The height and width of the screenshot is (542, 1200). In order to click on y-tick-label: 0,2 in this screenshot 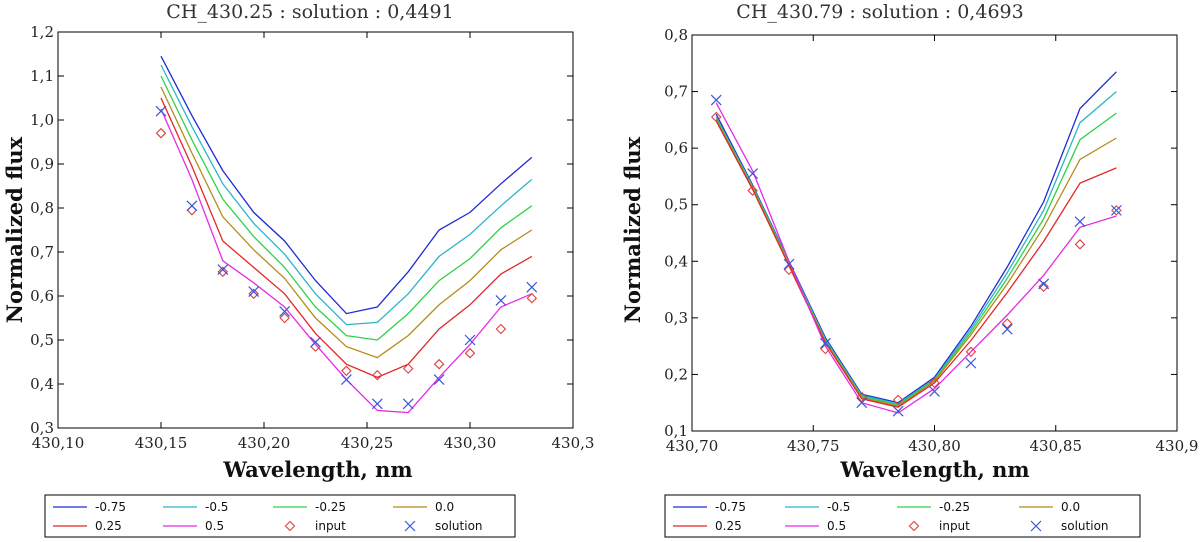, I will do `click(676, 374)`.